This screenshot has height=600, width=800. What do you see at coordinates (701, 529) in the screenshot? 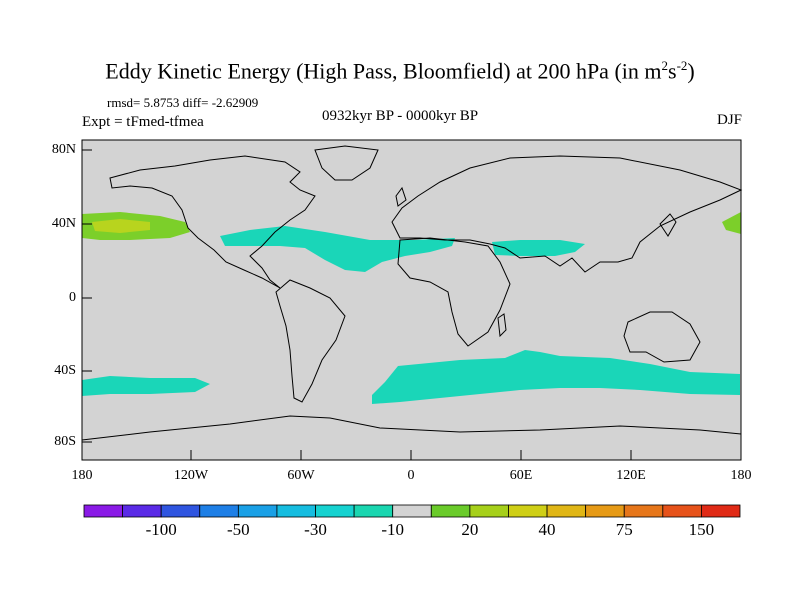
I see `colorbar-label: 150` at bounding box center [701, 529].